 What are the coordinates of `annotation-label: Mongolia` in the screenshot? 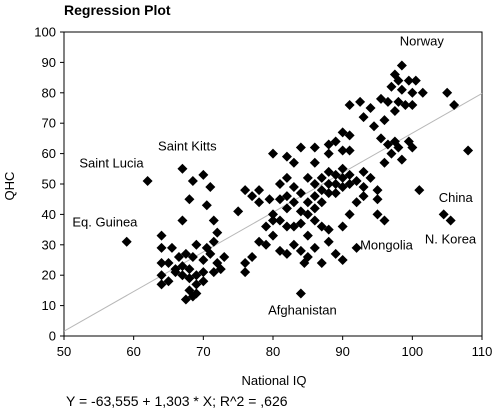 It's located at (387, 244).